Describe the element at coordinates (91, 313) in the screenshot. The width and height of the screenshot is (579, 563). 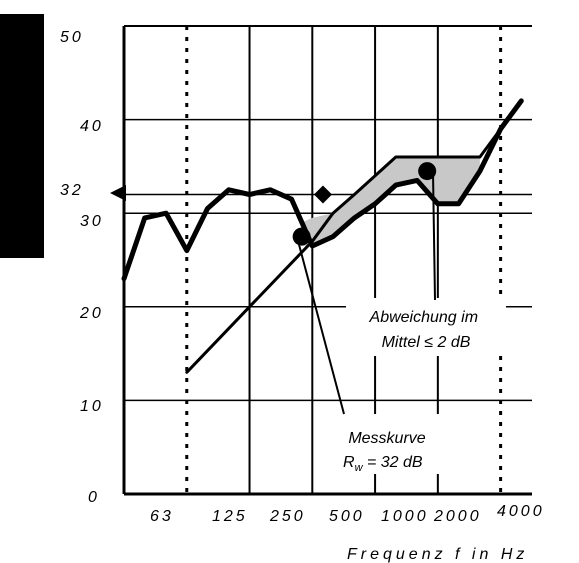
I see `y-tick-20: 20` at that location.